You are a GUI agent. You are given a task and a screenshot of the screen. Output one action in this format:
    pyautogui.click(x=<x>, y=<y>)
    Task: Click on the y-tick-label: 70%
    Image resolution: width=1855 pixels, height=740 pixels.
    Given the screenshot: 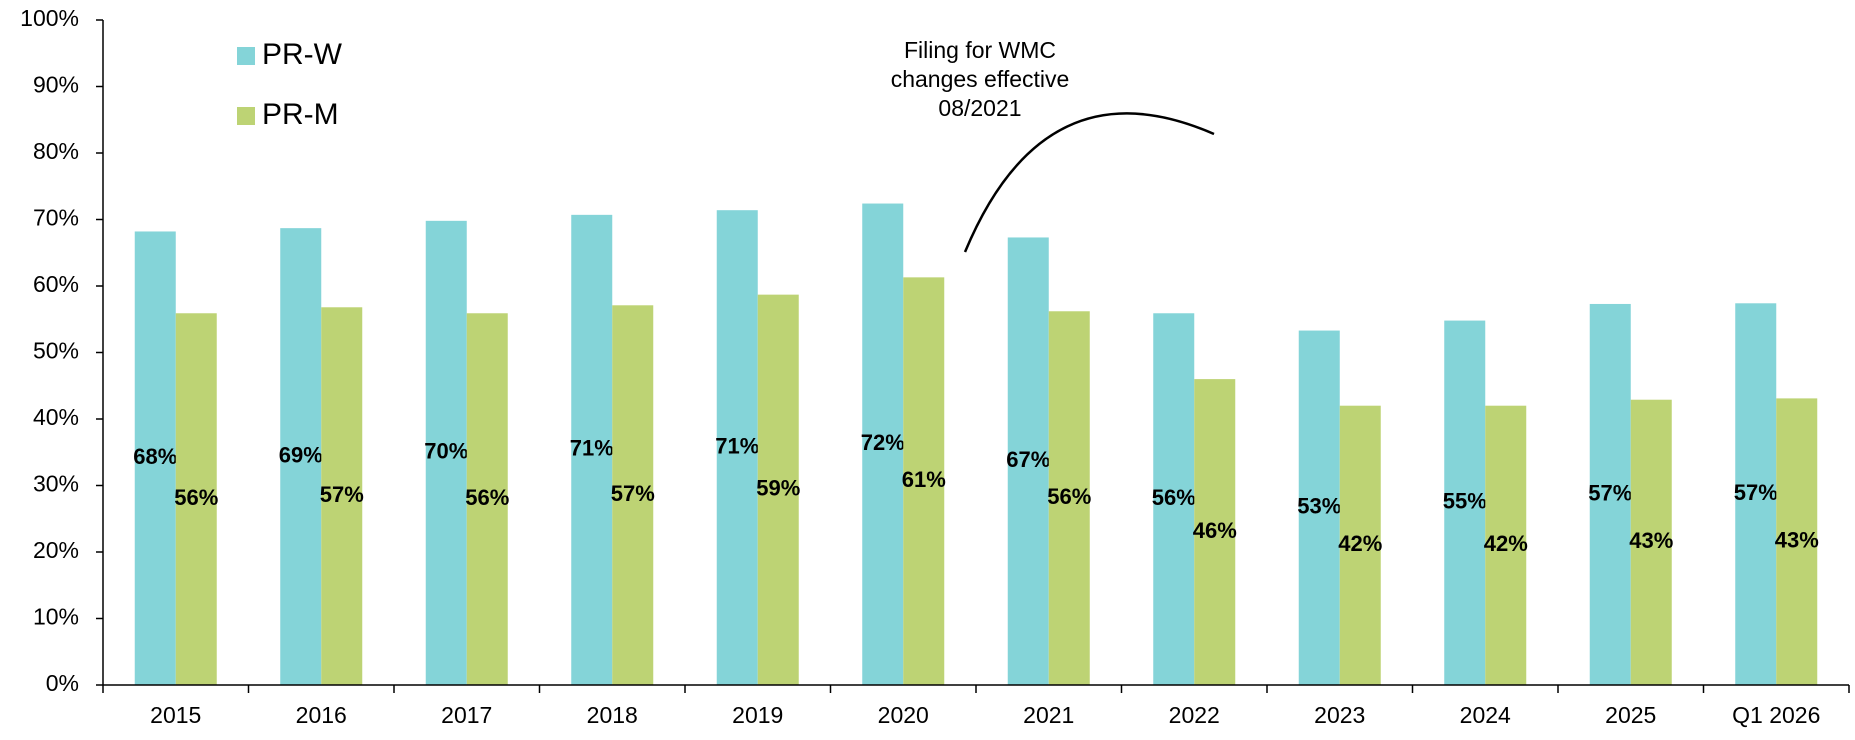 What is the action you would take?
    pyautogui.click(x=56, y=218)
    